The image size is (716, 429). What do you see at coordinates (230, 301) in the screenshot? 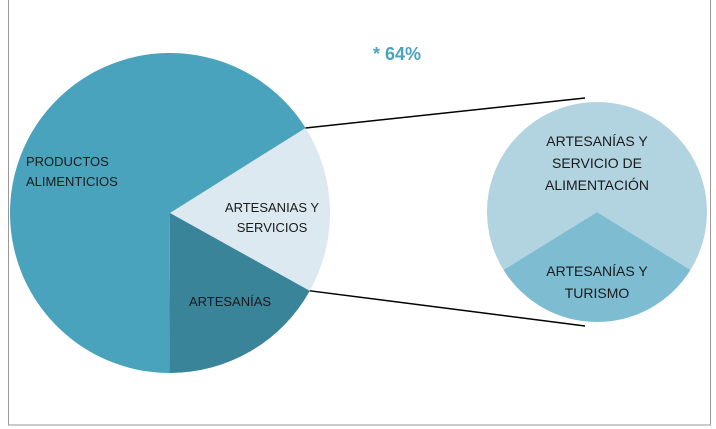
I see `slice-label: ARTESANÍAS` at bounding box center [230, 301].